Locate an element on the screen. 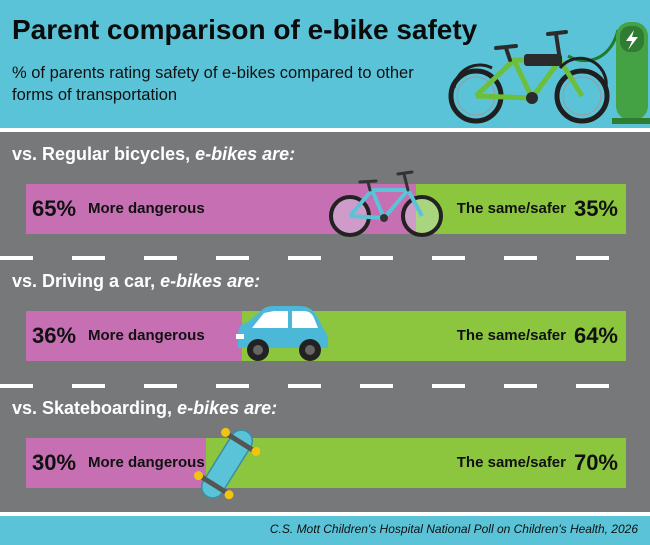 The width and height of the screenshot is (650, 545). stacked-bar: 30% More dangerous The same/safer 70% is located at coordinates (326, 463).